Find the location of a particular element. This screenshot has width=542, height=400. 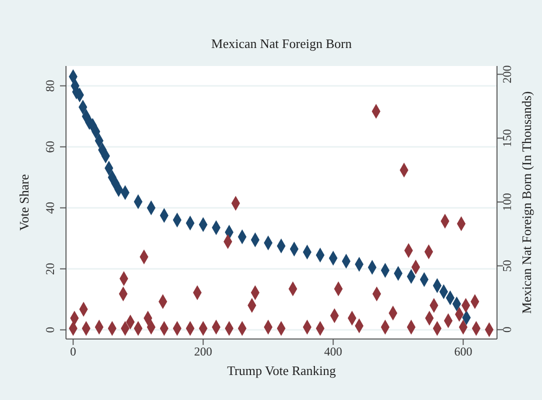

y2-tick-label: 150 is located at coordinates (507, 138).